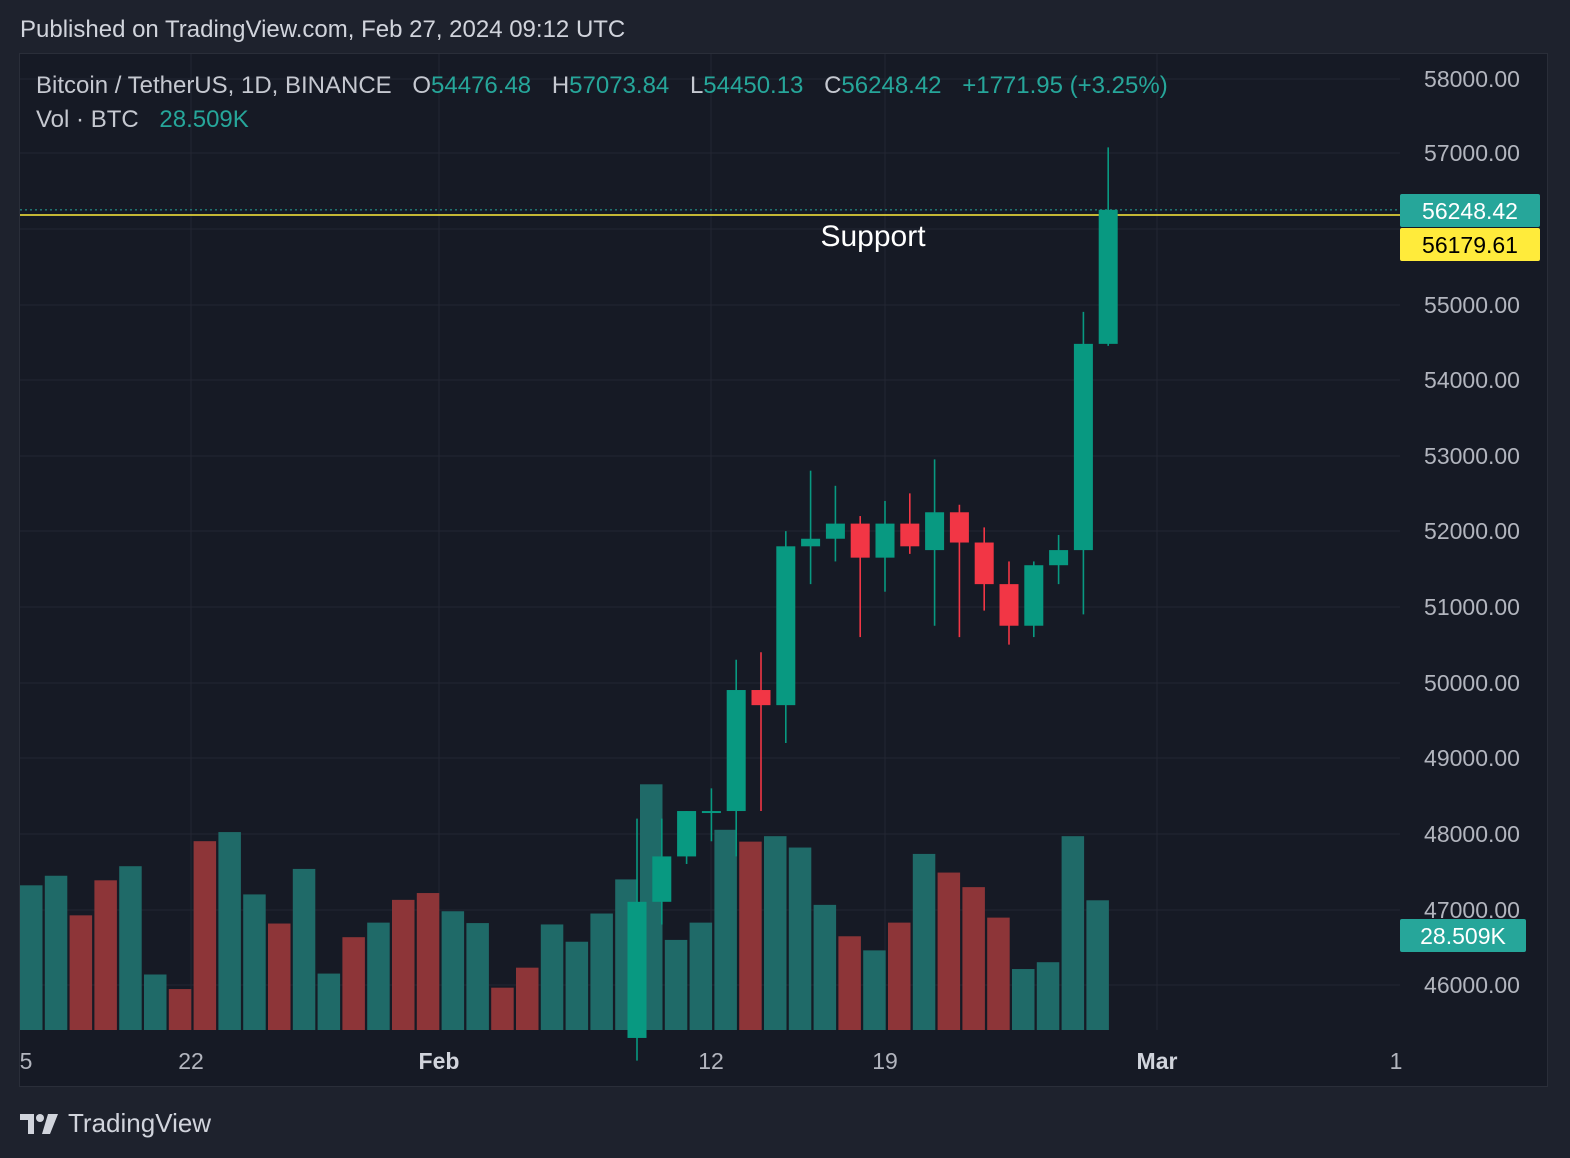 The width and height of the screenshot is (1570, 1158). Describe the element at coordinates (87, 119) in the screenshot. I see `volume-label: Vol · BTC` at that location.